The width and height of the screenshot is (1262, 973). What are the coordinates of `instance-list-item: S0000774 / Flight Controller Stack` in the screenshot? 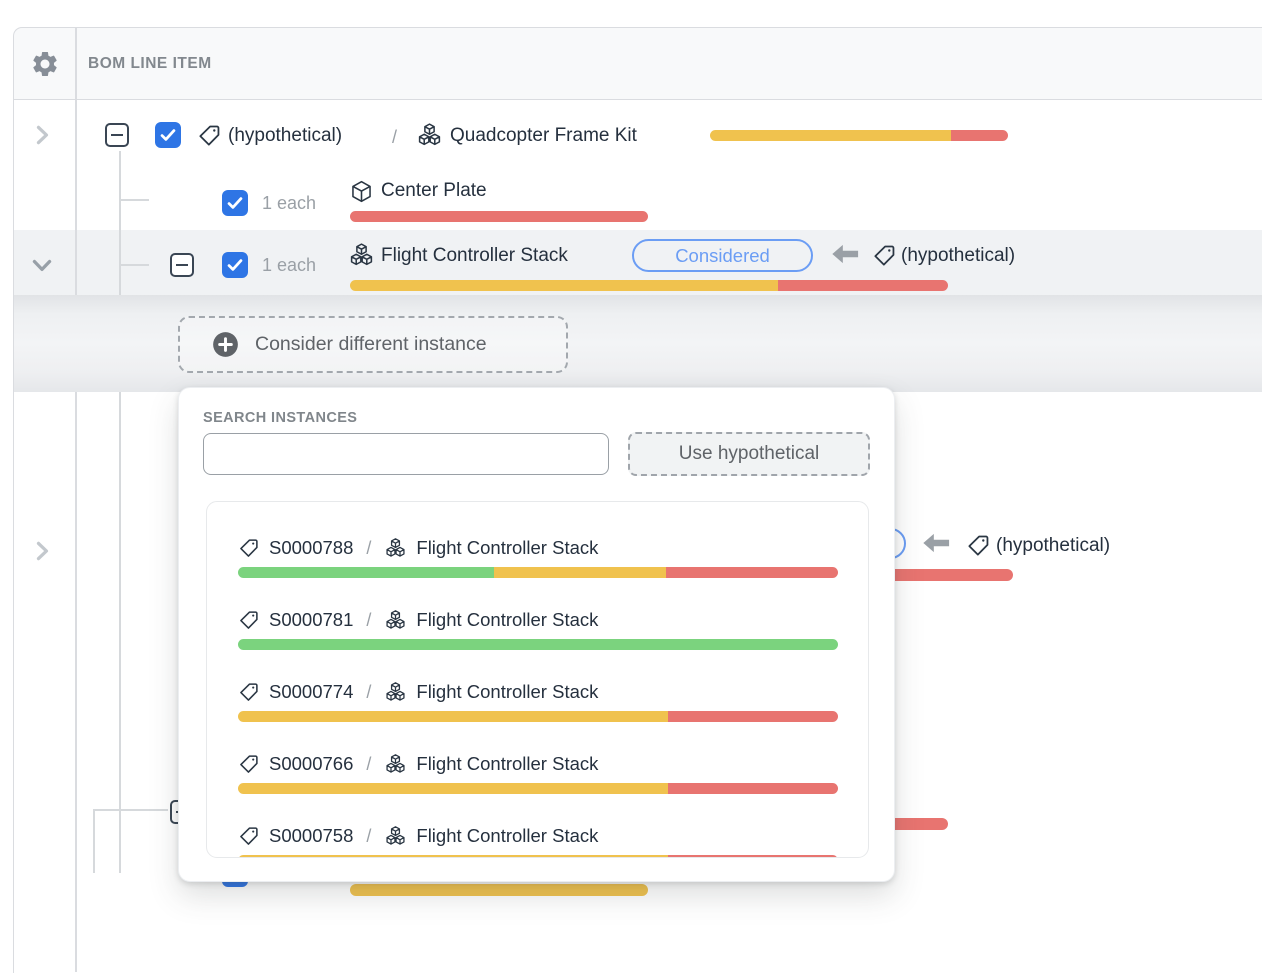 It's located at (537, 706).